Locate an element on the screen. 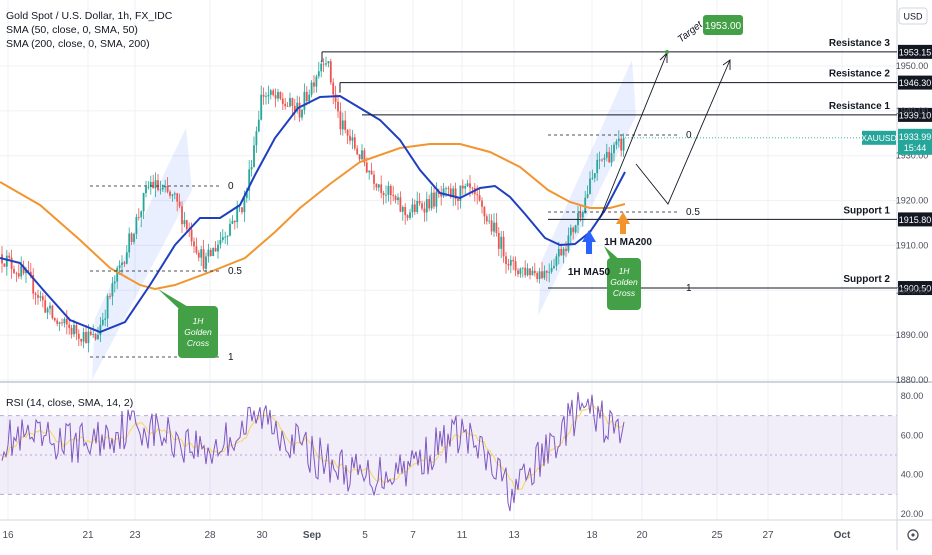 The width and height of the screenshot is (932, 555). target-point is located at coordinates (667, 52).